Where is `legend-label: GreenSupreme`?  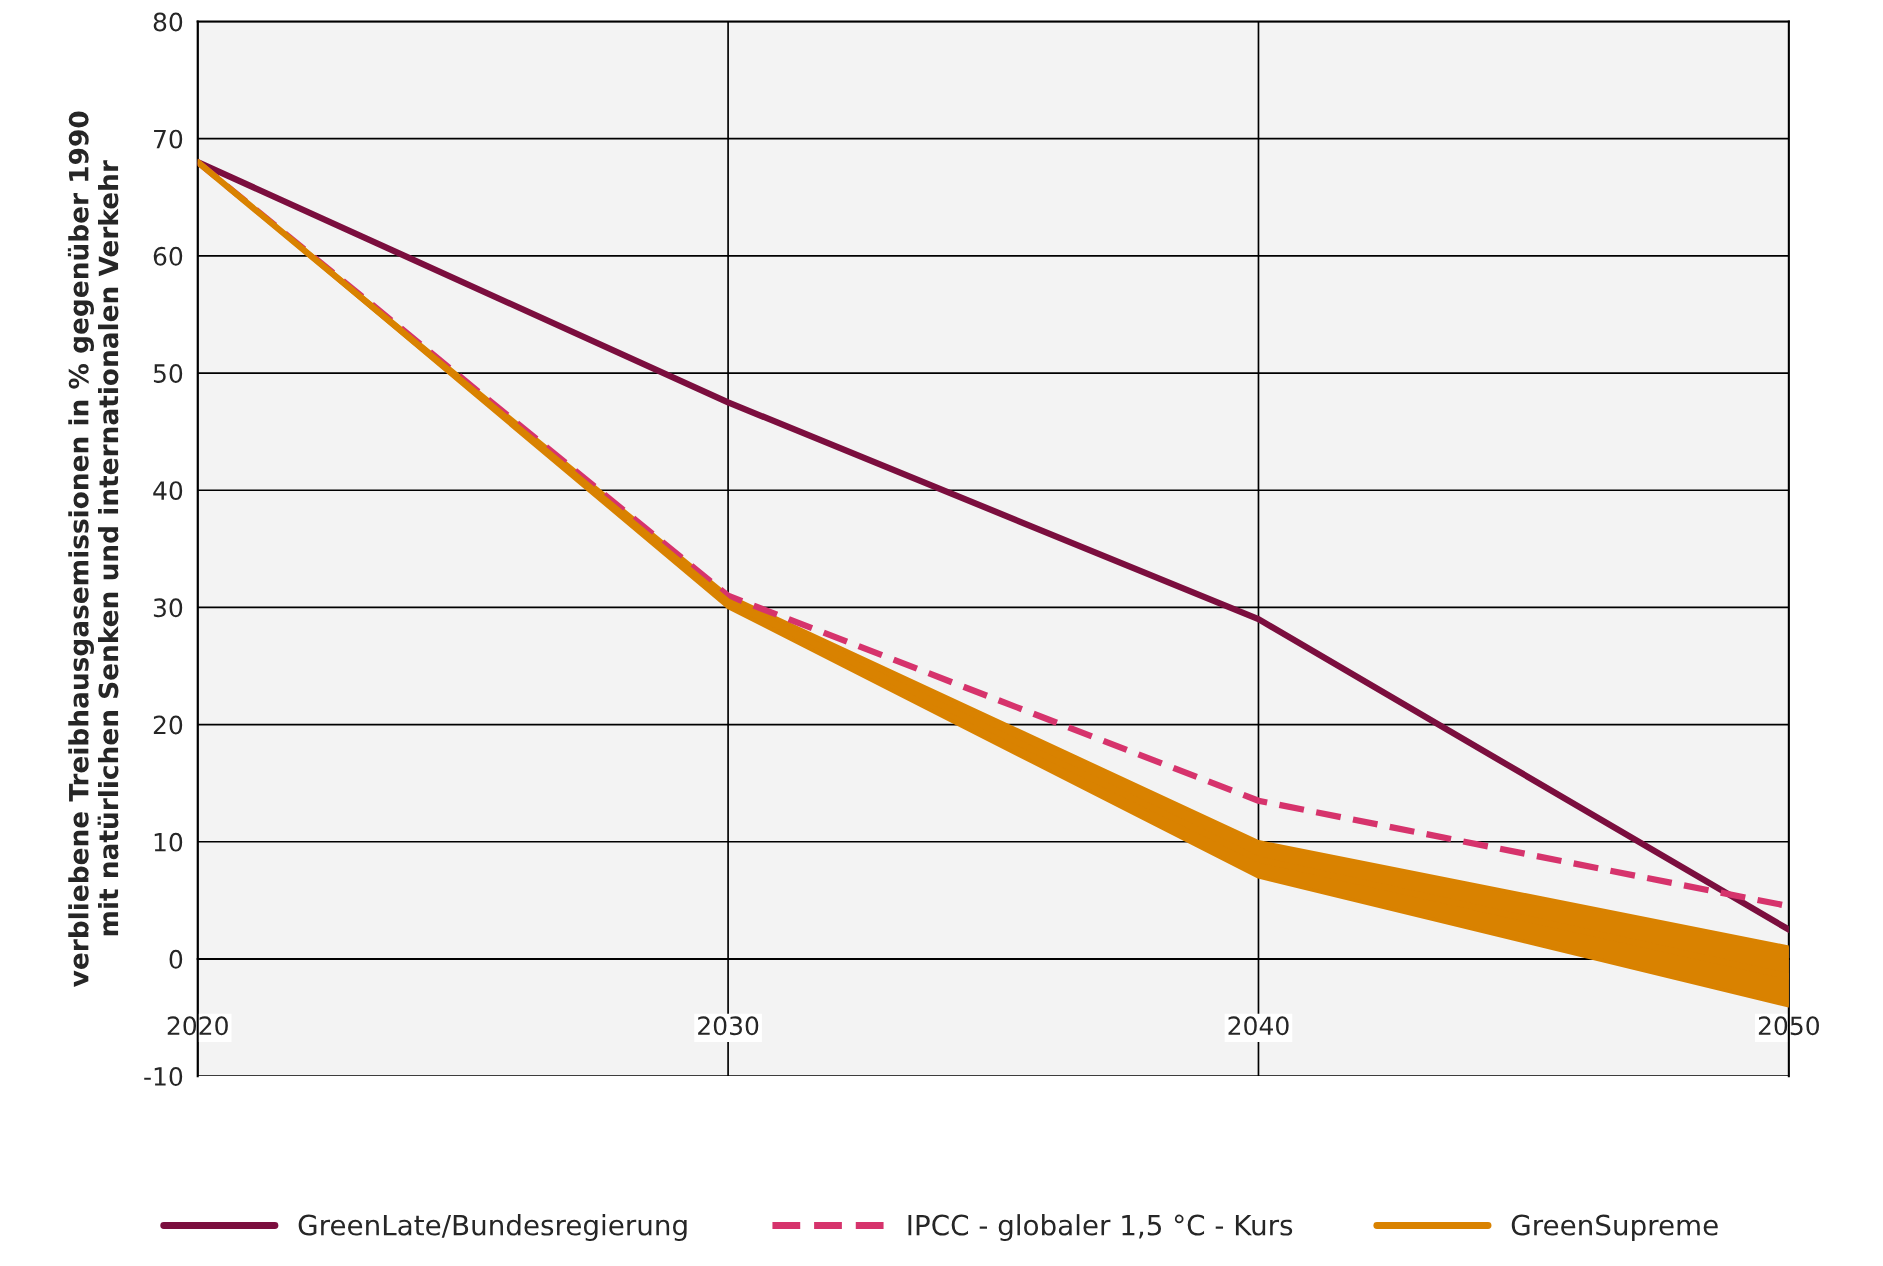
legend-label: GreenSupreme is located at coordinates (1614, 1227).